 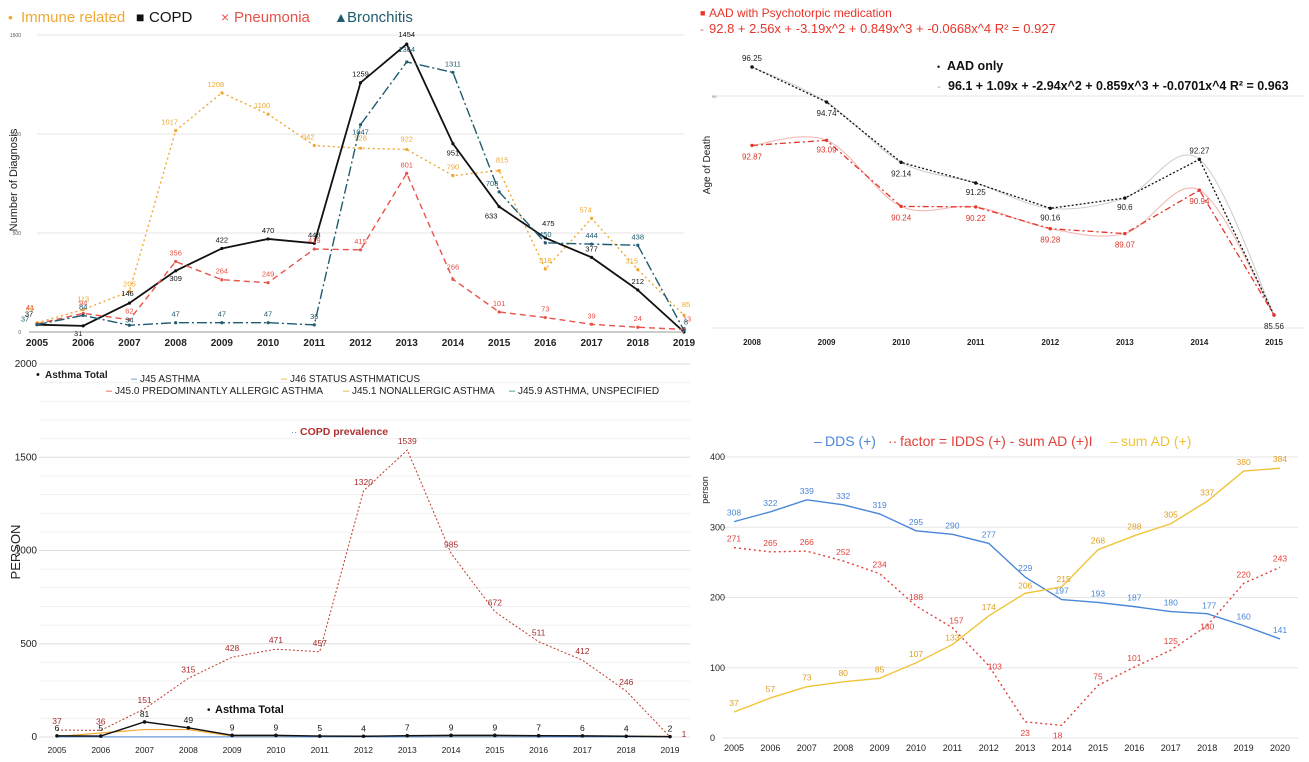 I want to click on data-label: 113, so click(x=83, y=299).